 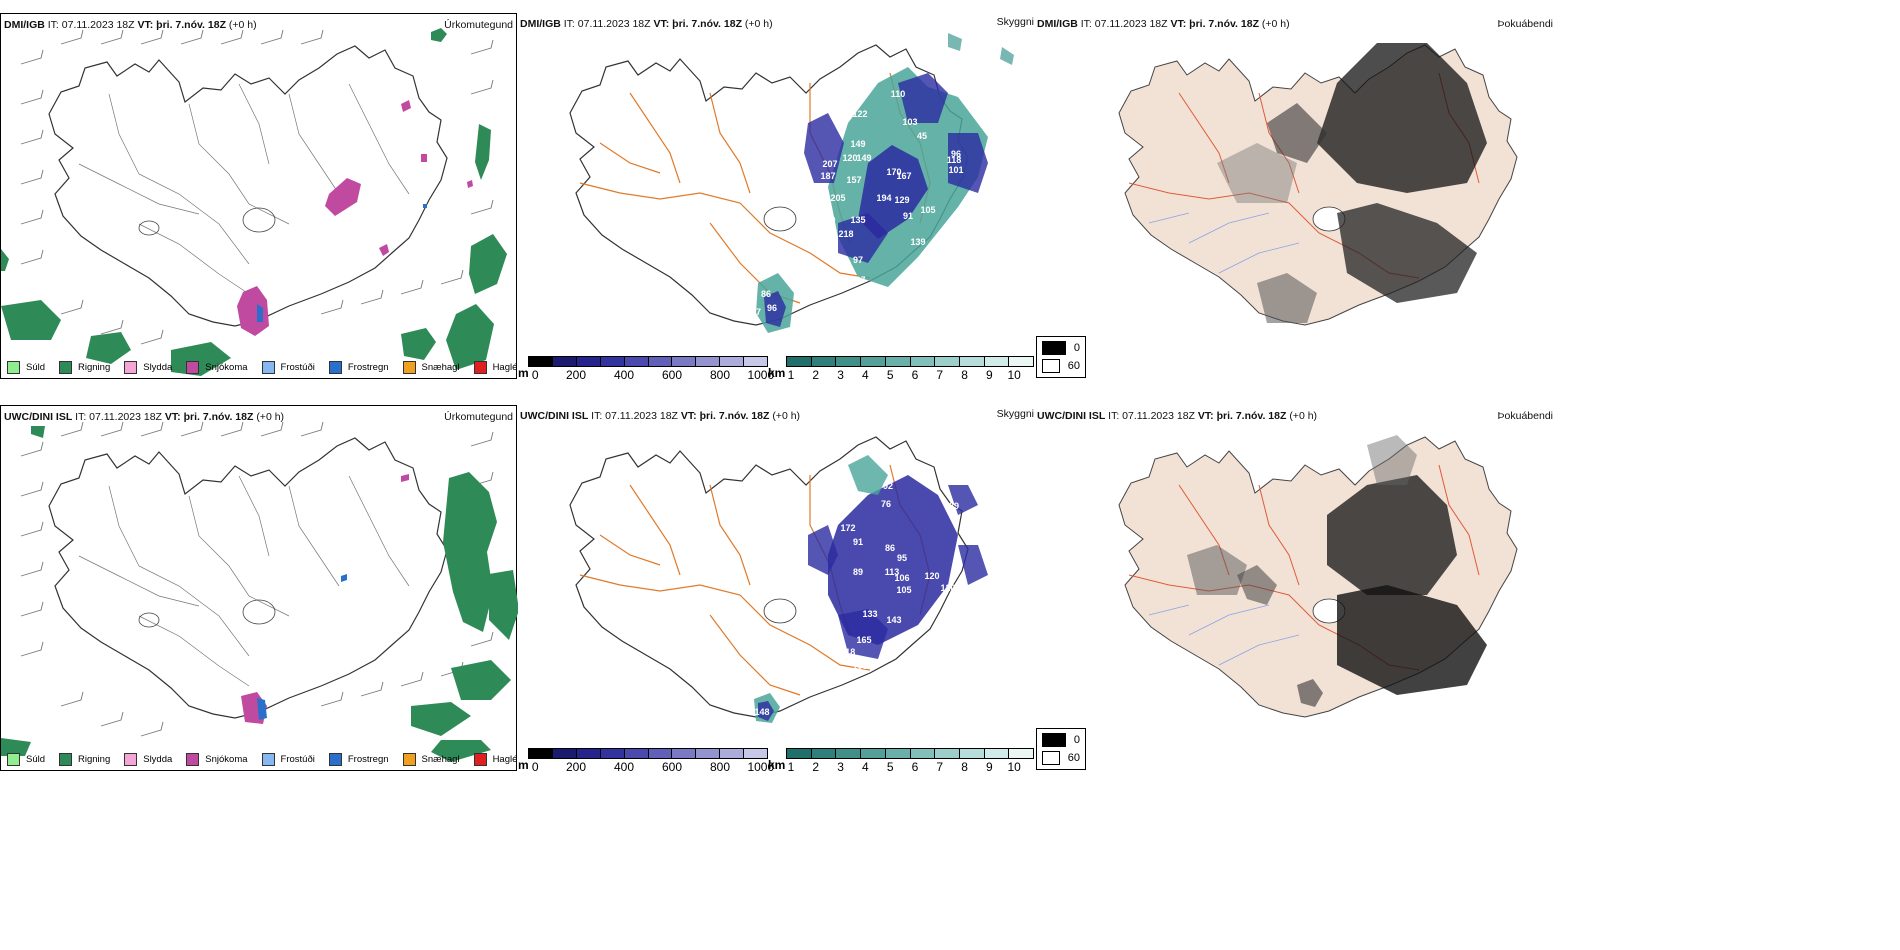 I want to click on cloud-base-value: 106, so click(x=901, y=578).